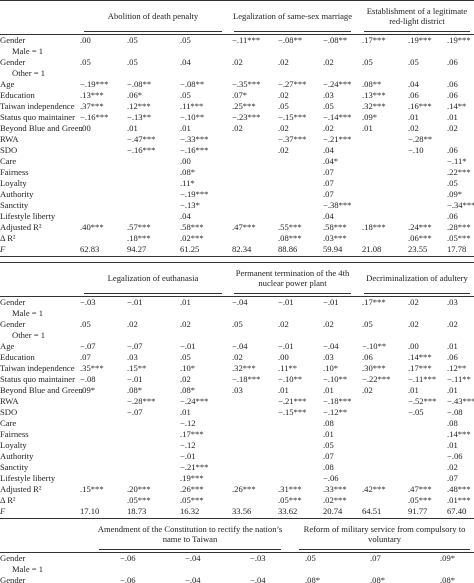  I want to click on cell-value: .08*, so click(448, 579).